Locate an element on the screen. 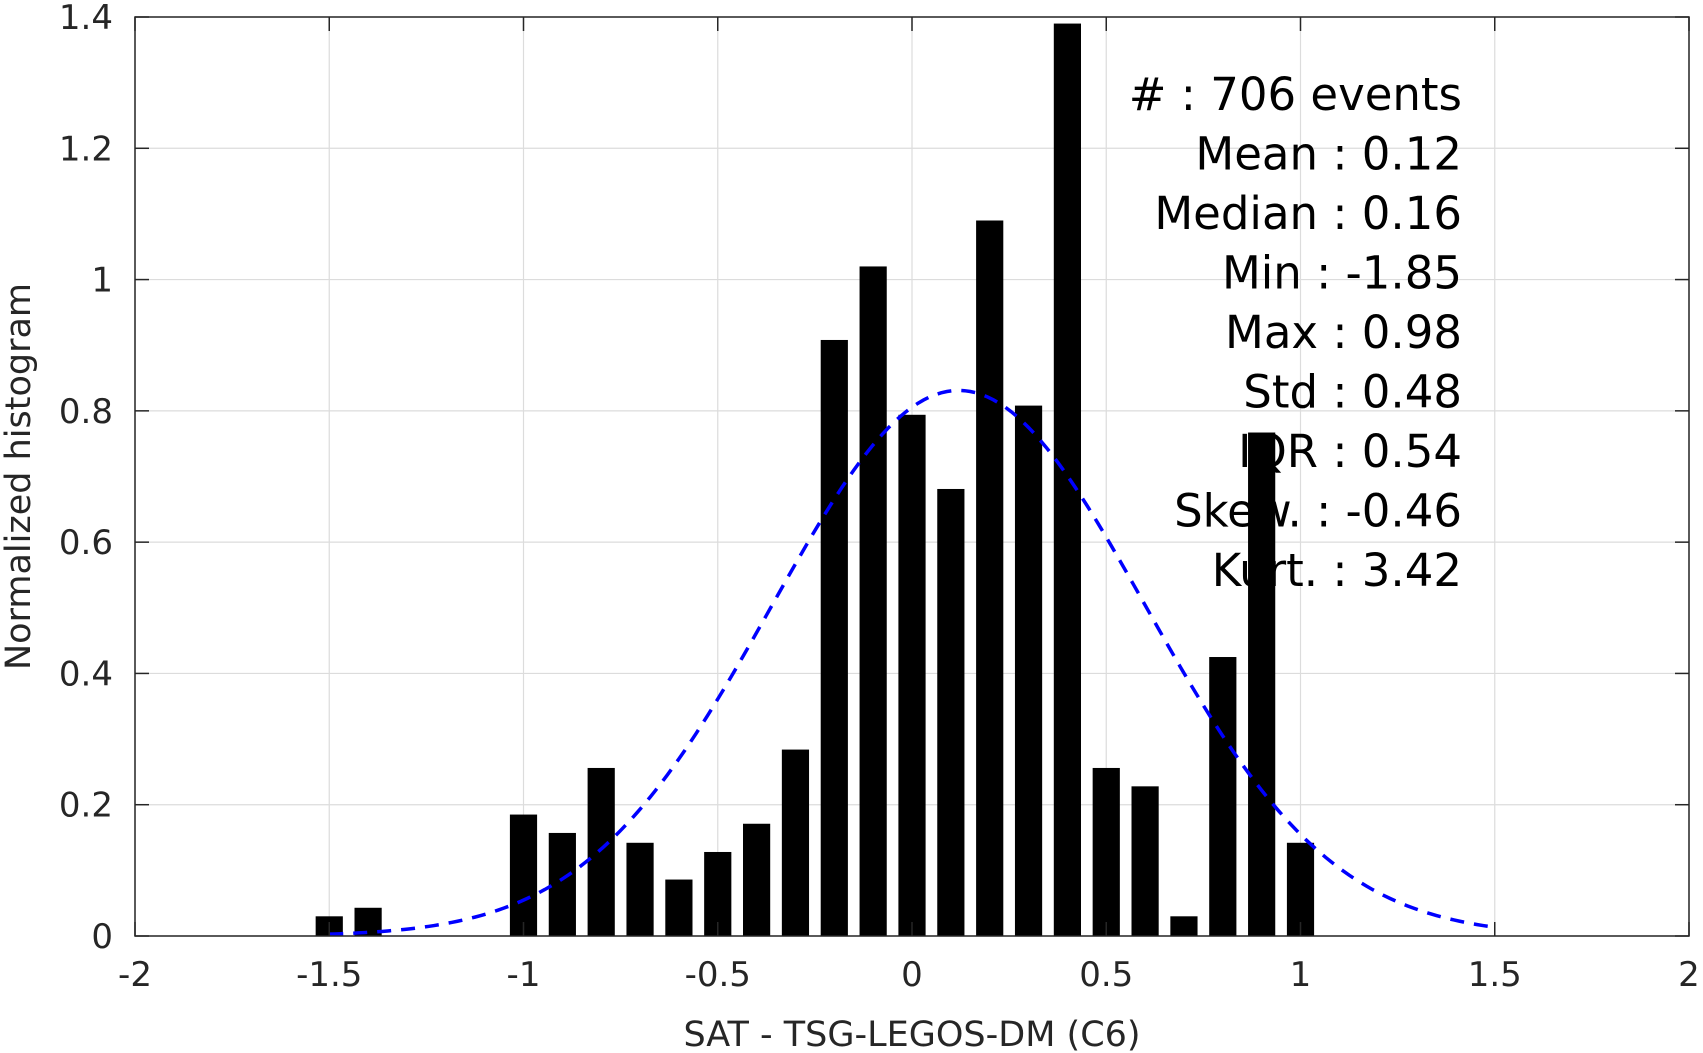 Image resolution: width=1703 pixels, height=1053 pixels. stats-line: IQR : 0.54 is located at coordinates (1350, 451).